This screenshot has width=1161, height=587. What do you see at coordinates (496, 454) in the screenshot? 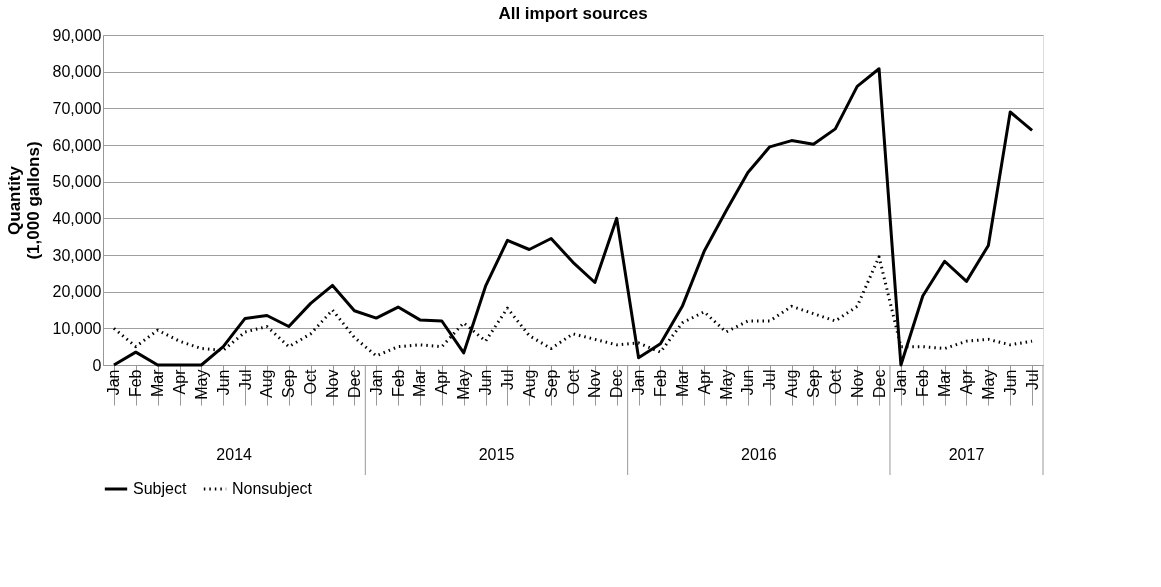
I see `text: 2015` at bounding box center [496, 454].